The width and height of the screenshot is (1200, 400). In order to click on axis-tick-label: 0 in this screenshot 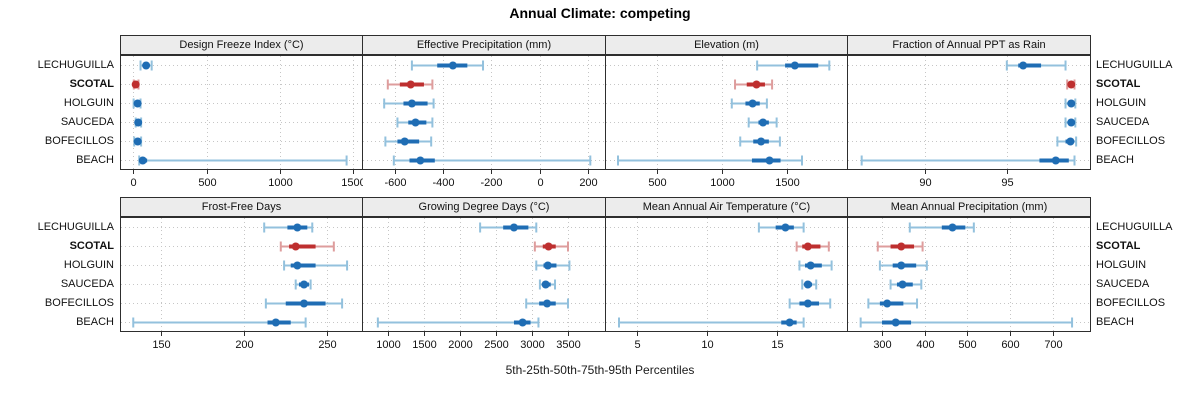, I will do `click(540, 183)`.